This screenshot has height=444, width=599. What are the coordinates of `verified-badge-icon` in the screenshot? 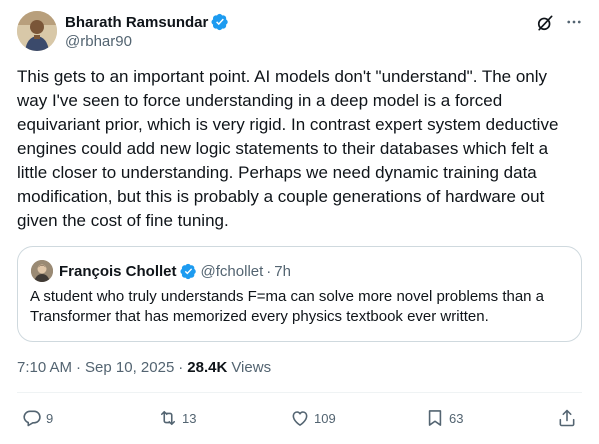 It's located at (220, 22).